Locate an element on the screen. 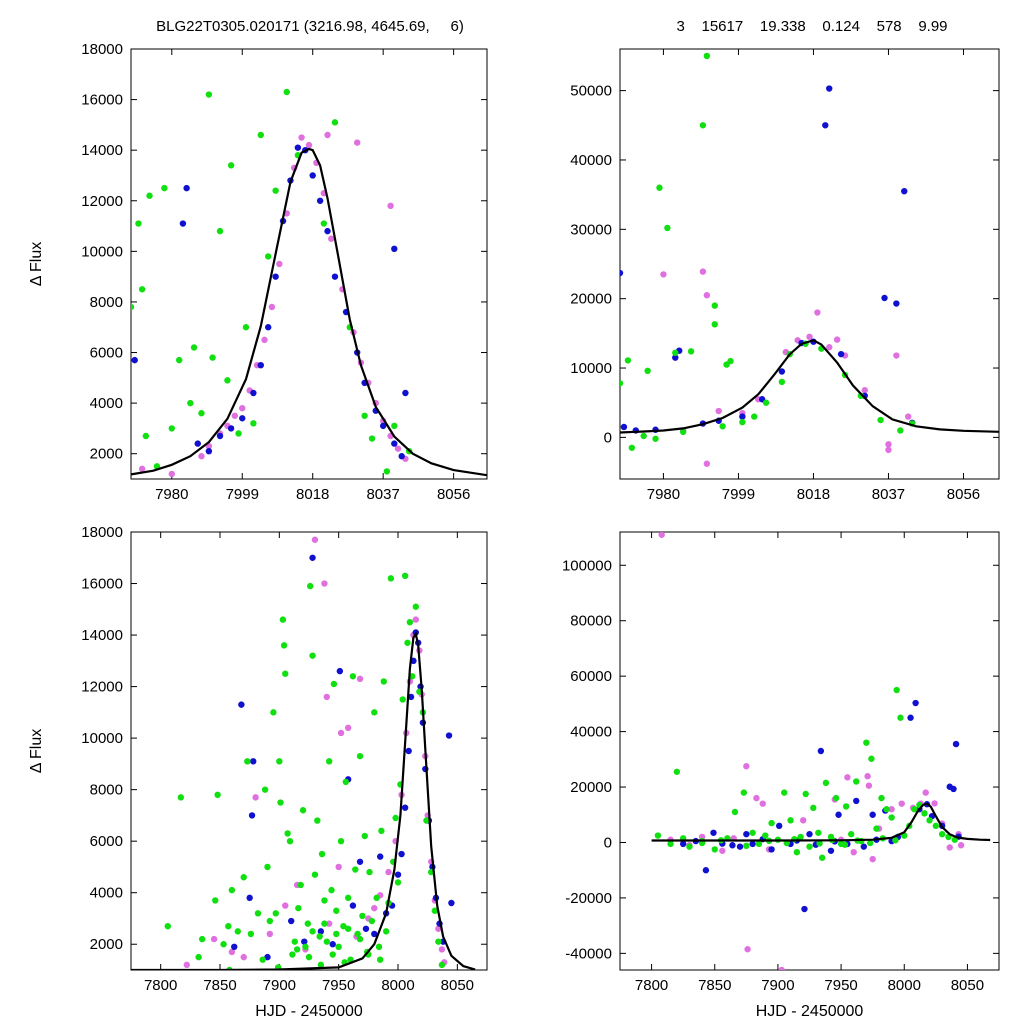  series-green is located at coordinates (272, 281).